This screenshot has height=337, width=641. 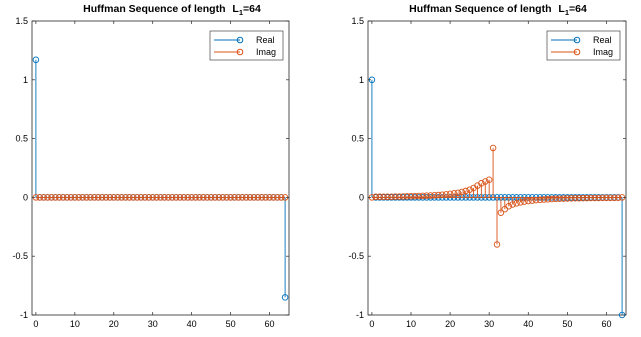 I want to click on x-tick-label: 50, so click(x=567, y=324).